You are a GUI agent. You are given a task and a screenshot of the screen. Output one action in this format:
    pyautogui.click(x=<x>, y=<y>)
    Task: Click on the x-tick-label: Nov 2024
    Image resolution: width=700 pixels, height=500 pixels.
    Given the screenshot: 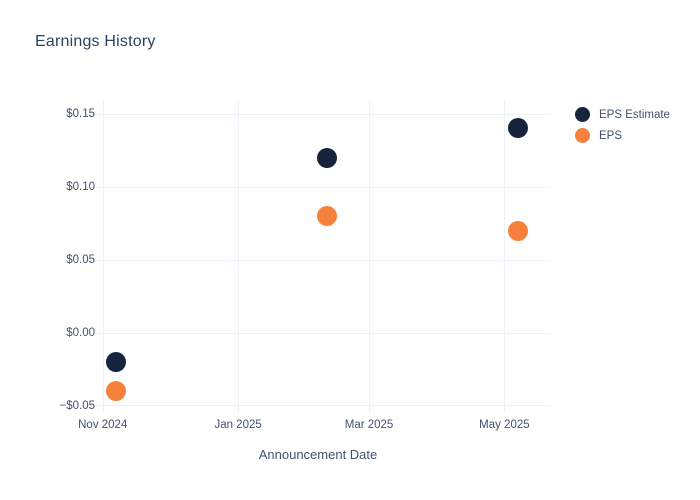 What is the action you would take?
    pyautogui.click(x=103, y=425)
    